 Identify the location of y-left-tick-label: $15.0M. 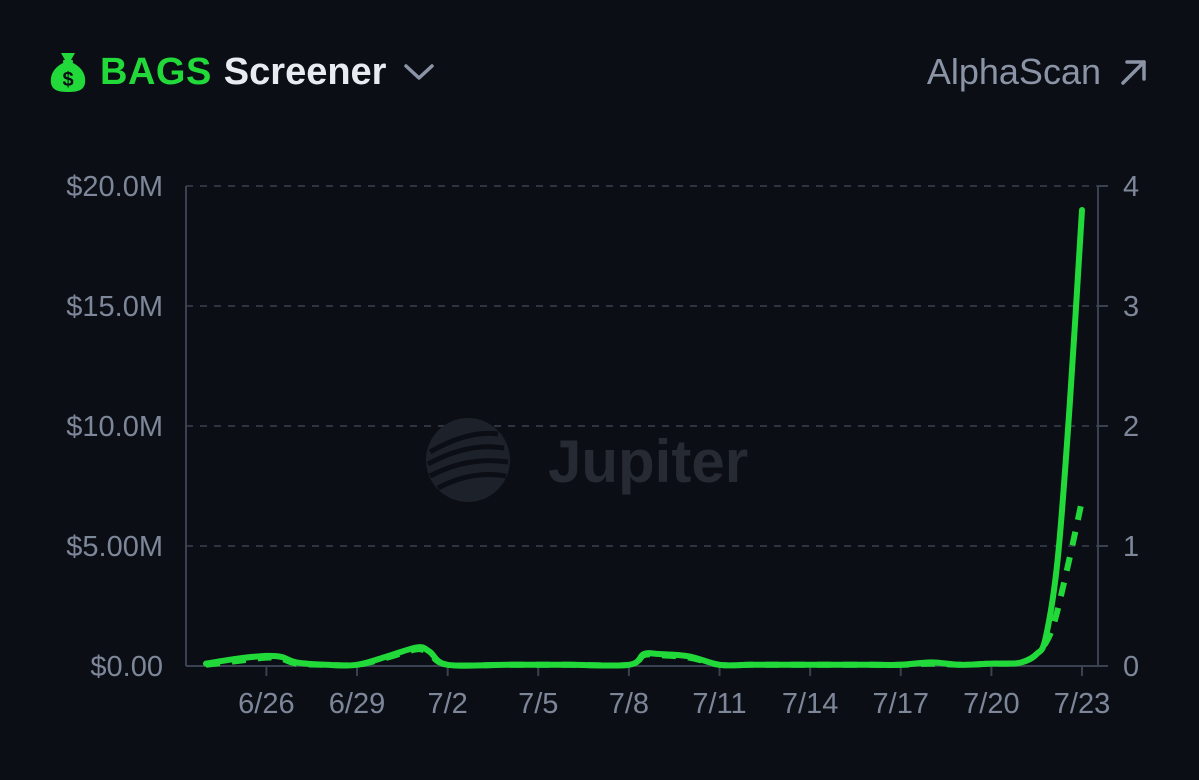
(114, 307).